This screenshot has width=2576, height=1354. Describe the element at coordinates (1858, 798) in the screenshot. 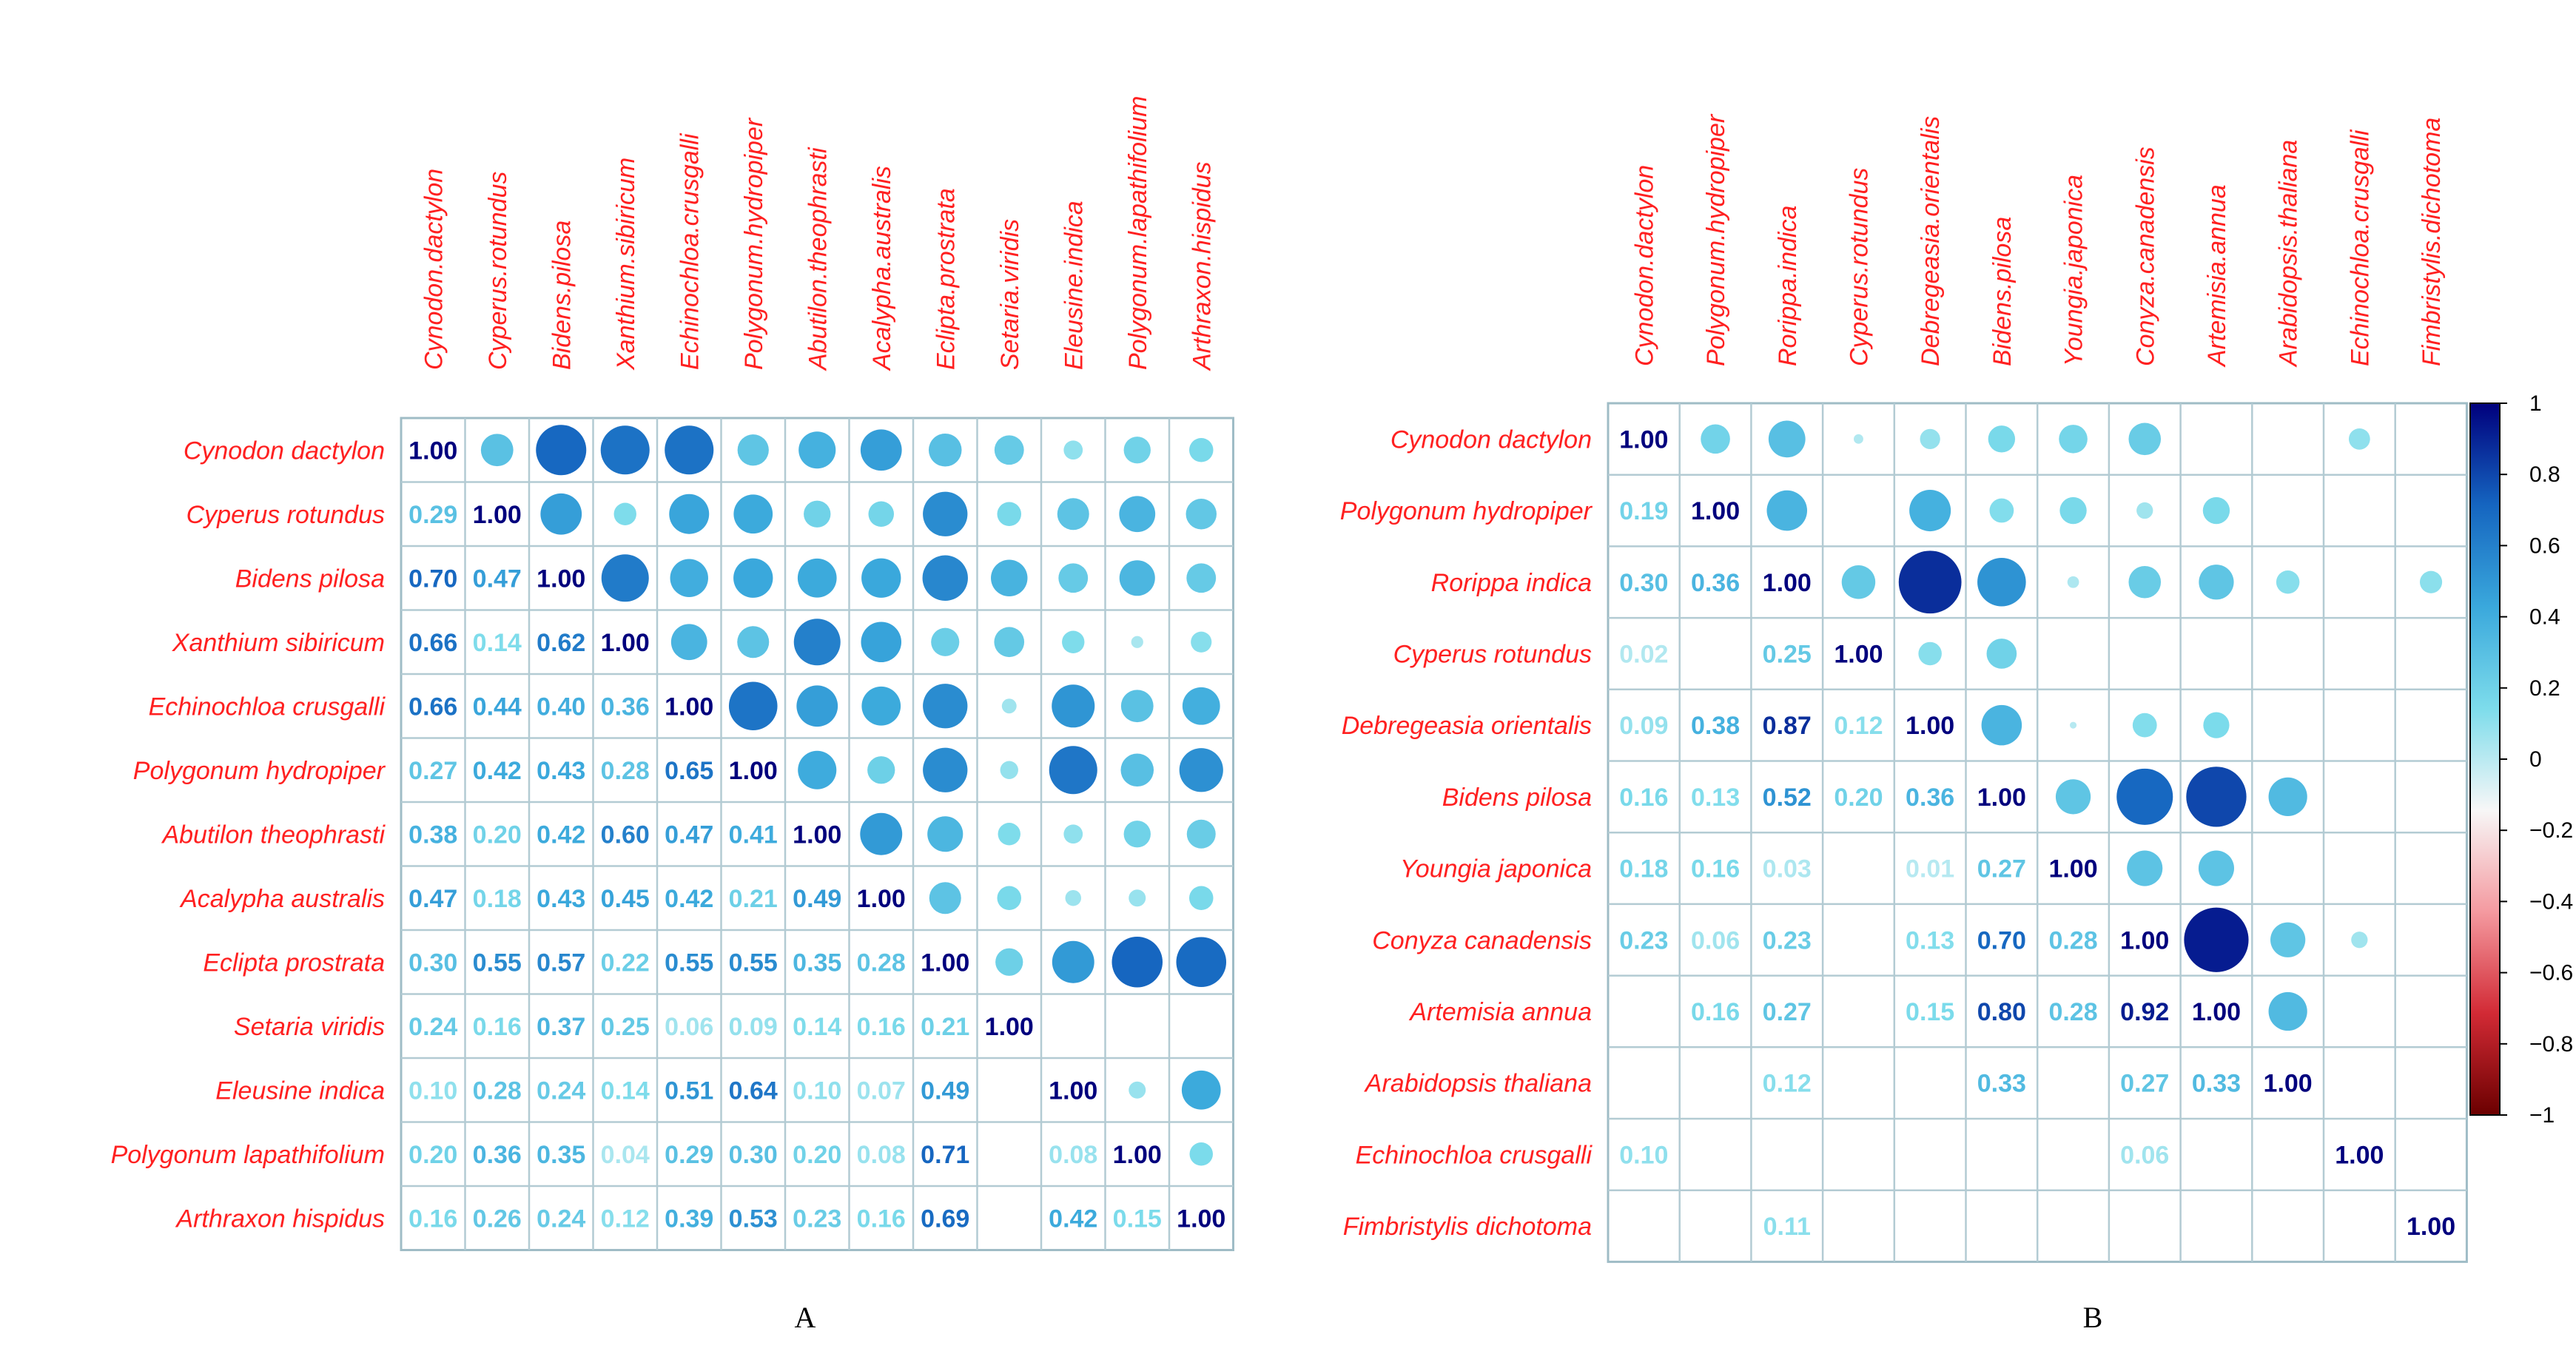

I see `b-coefficient-label: 0.20` at that location.